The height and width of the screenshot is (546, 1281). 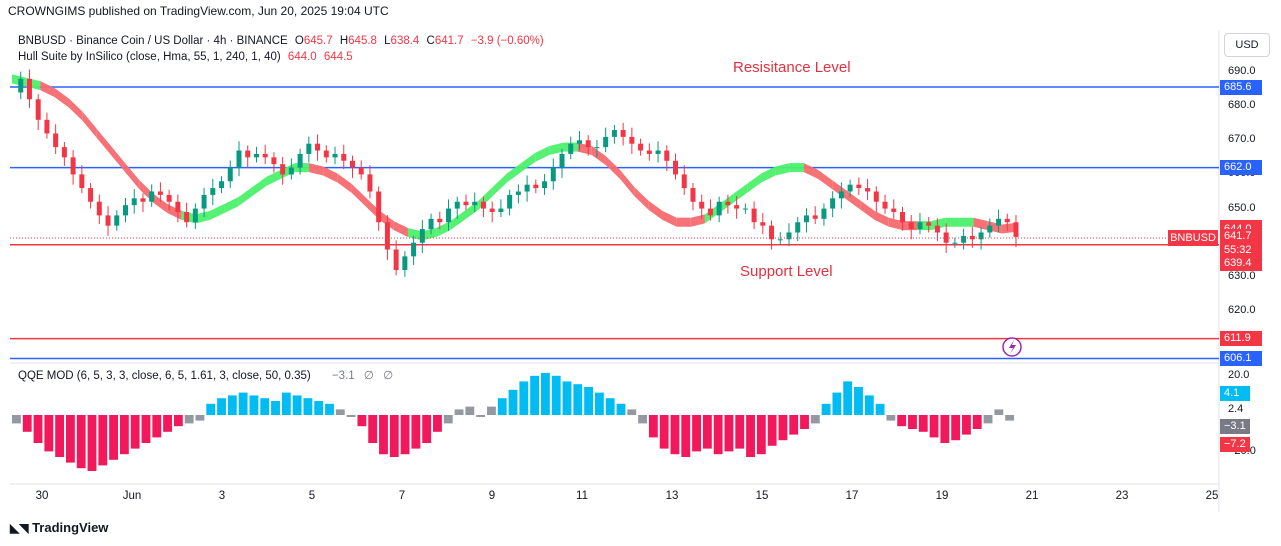 What do you see at coordinates (1012, 347) in the screenshot?
I see `replay-icon` at bounding box center [1012, 347].